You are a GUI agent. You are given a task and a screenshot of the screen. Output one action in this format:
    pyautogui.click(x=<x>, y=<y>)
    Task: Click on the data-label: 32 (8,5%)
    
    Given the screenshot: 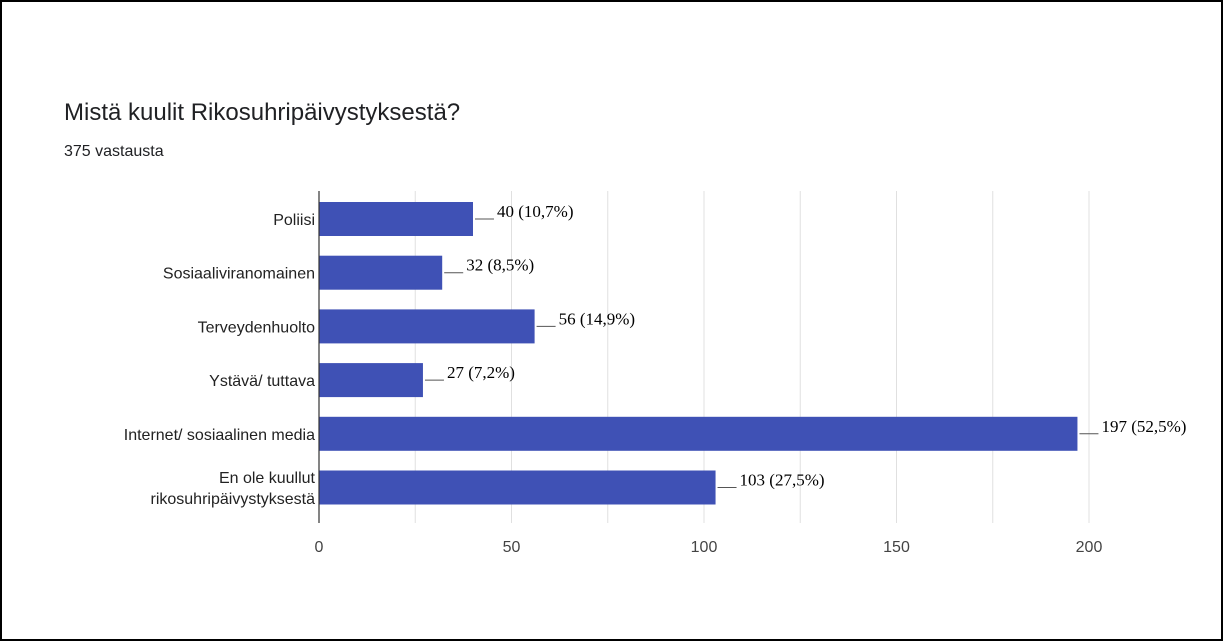 What is the action you would take?
    pyautogui.click(x=500, y=265)
    